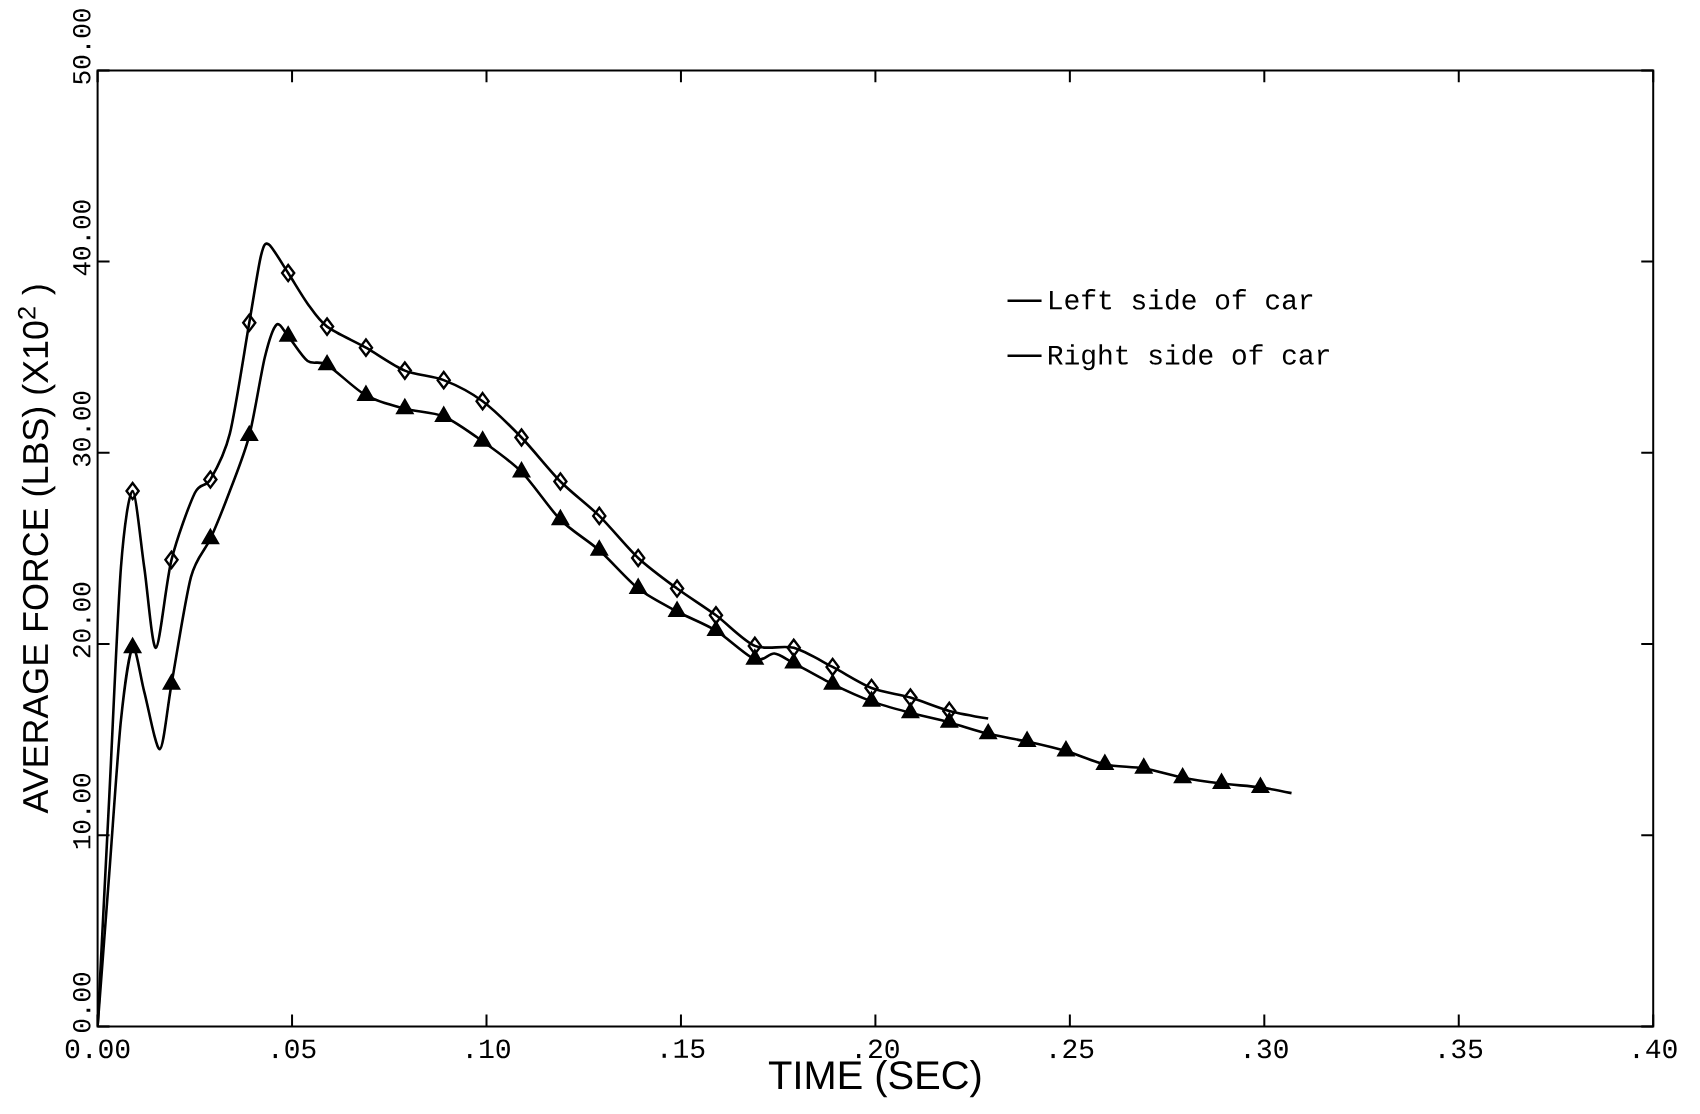 The image size is (1700, 1114). What do you see at coordinates (683, 1049) in the screenshot?
I see `x-tick-label: .15` at bounding box center [683, 1049].